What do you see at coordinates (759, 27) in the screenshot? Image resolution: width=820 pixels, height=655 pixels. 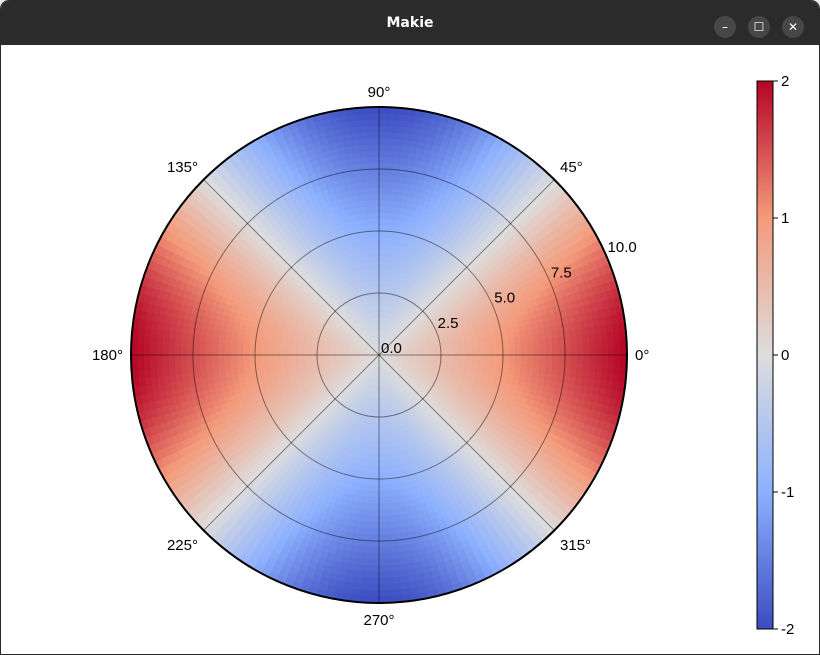 I see `maximize-button: ☐` at bounding box center [759, 27].